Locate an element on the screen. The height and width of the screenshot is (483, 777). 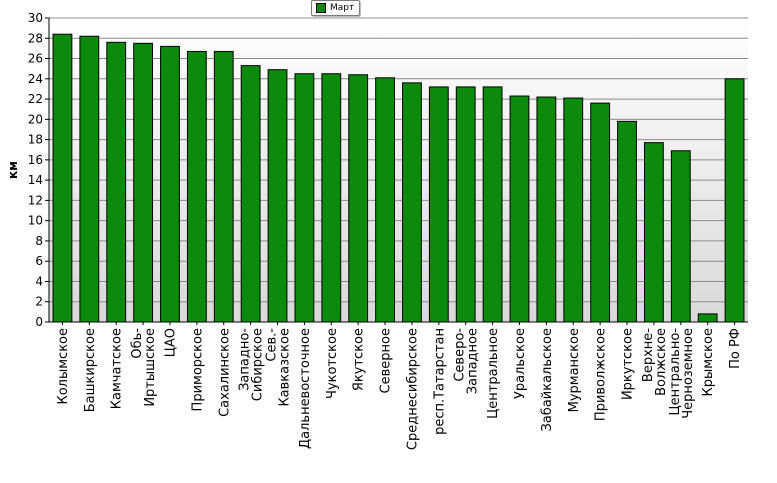
x-tick-label: Крымское is located at coordinates (708, 362).